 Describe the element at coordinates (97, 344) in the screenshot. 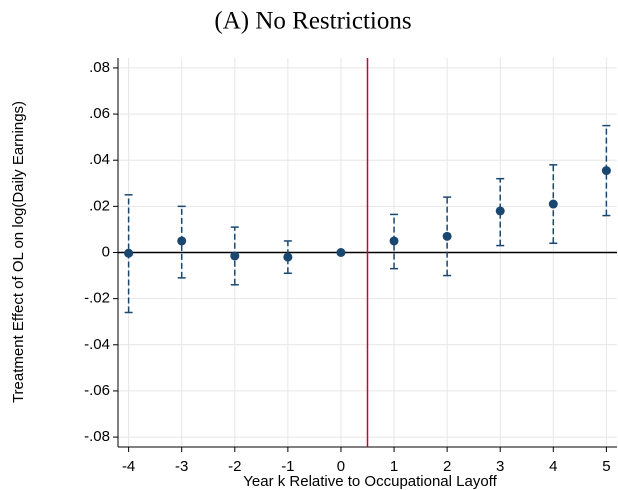

I see `y-tick-label: -.04` at that location.